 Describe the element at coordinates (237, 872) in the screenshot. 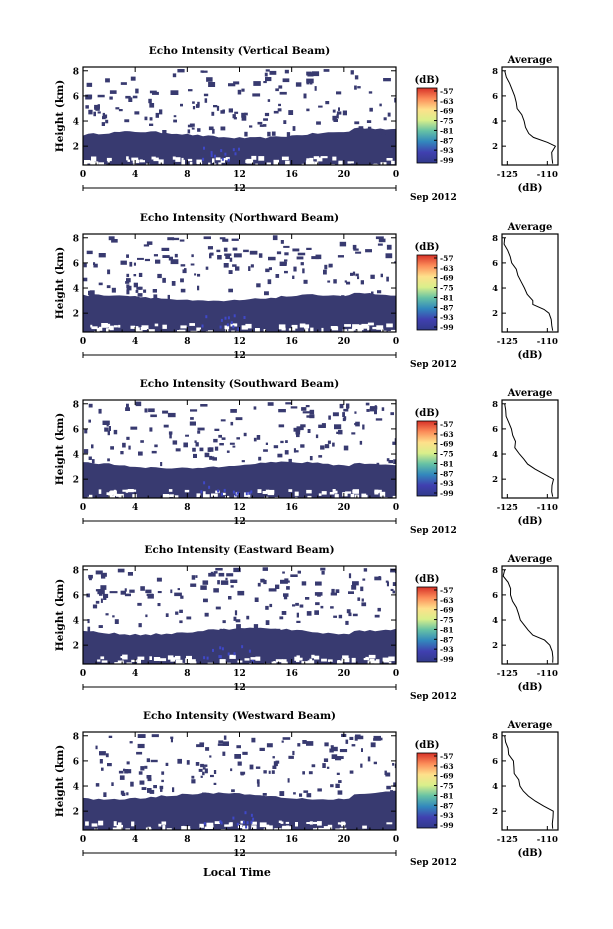

I see `figure-x-axis-label: Local Time` at that location.